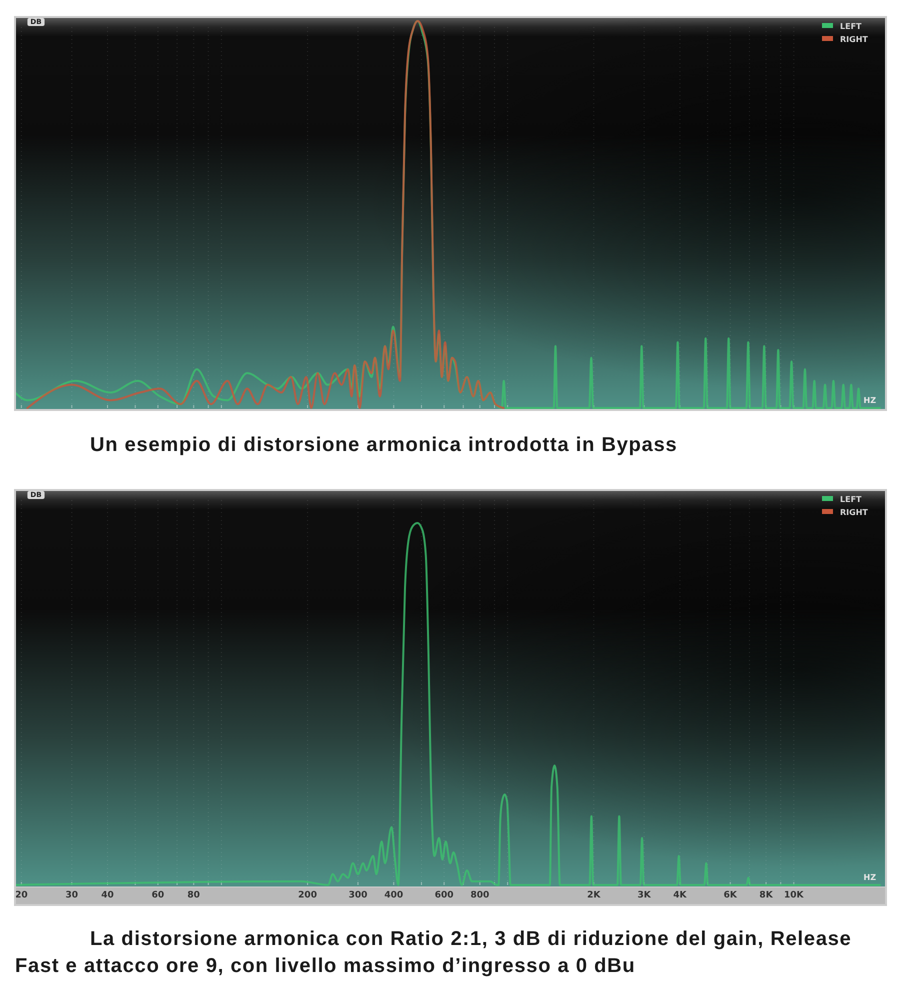 The image size is (901, 995). I want to click on text: La distorsione armonica con Ratio 2:1, 3 dB di riduzione del gain, Release Fast e attacco ore 9, con livello massimo d’ingresso a 0 dBu, so click(434, 953).